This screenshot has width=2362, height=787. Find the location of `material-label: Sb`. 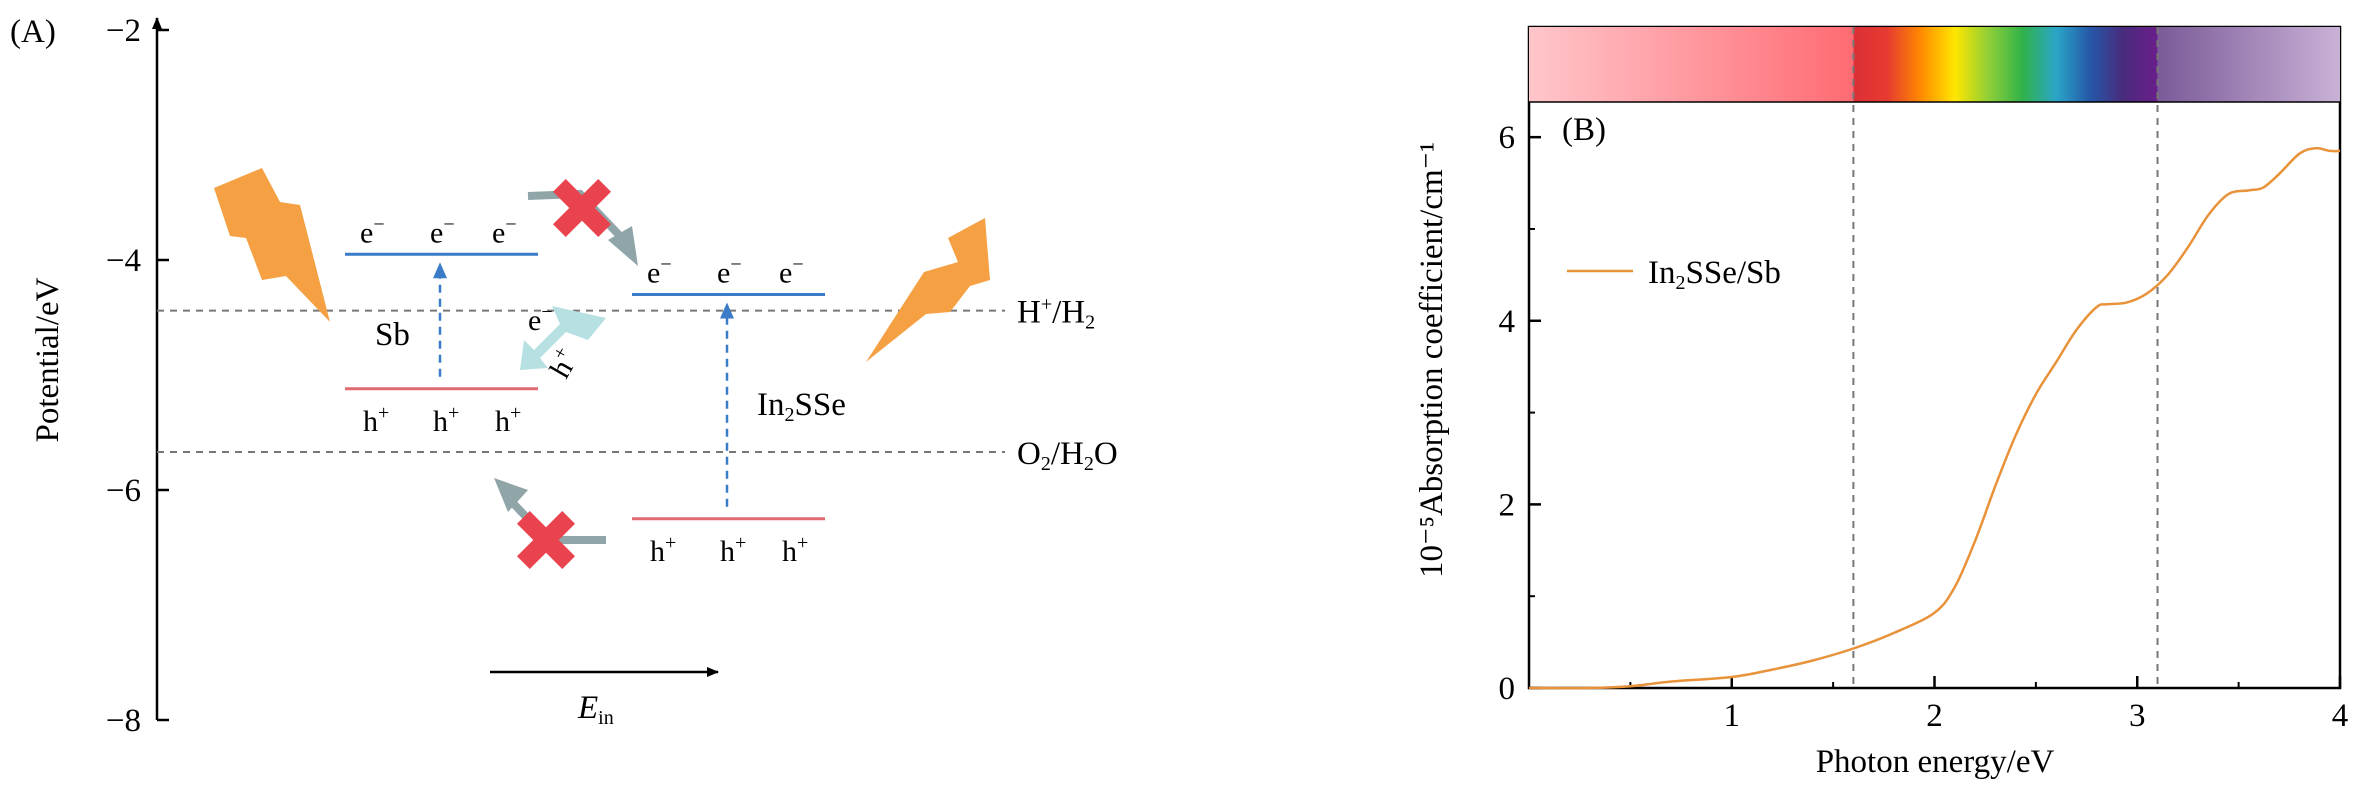

material-label: Sb is located at coordinates (392, 335).